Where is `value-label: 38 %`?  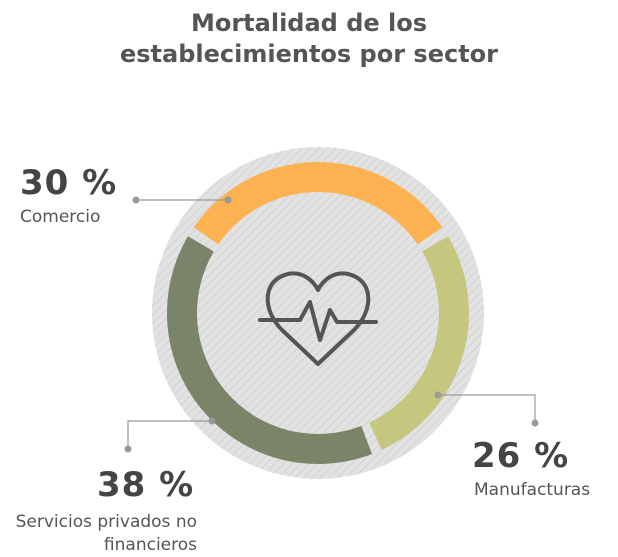 value-label: 38 % is located at coordinates (146, 485).